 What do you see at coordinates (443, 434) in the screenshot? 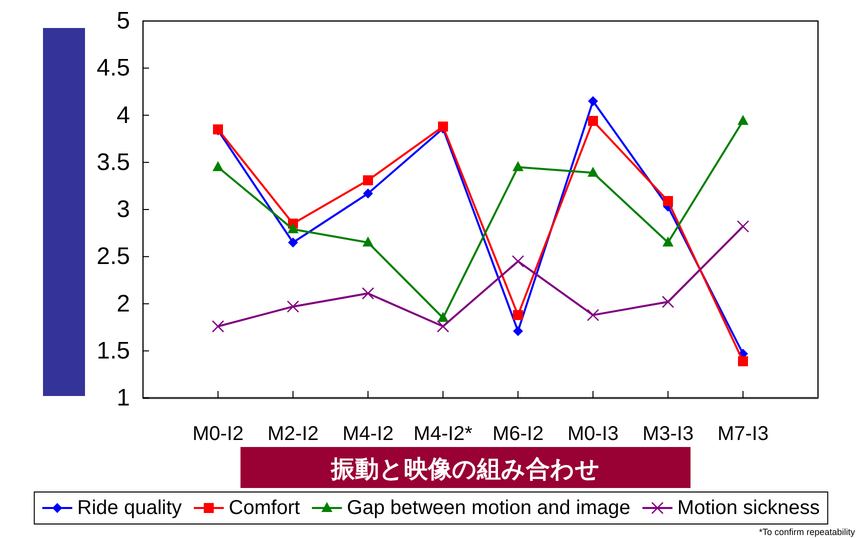
I see `x-tick-label: M4-I2*` at bounding box center [443, 434].